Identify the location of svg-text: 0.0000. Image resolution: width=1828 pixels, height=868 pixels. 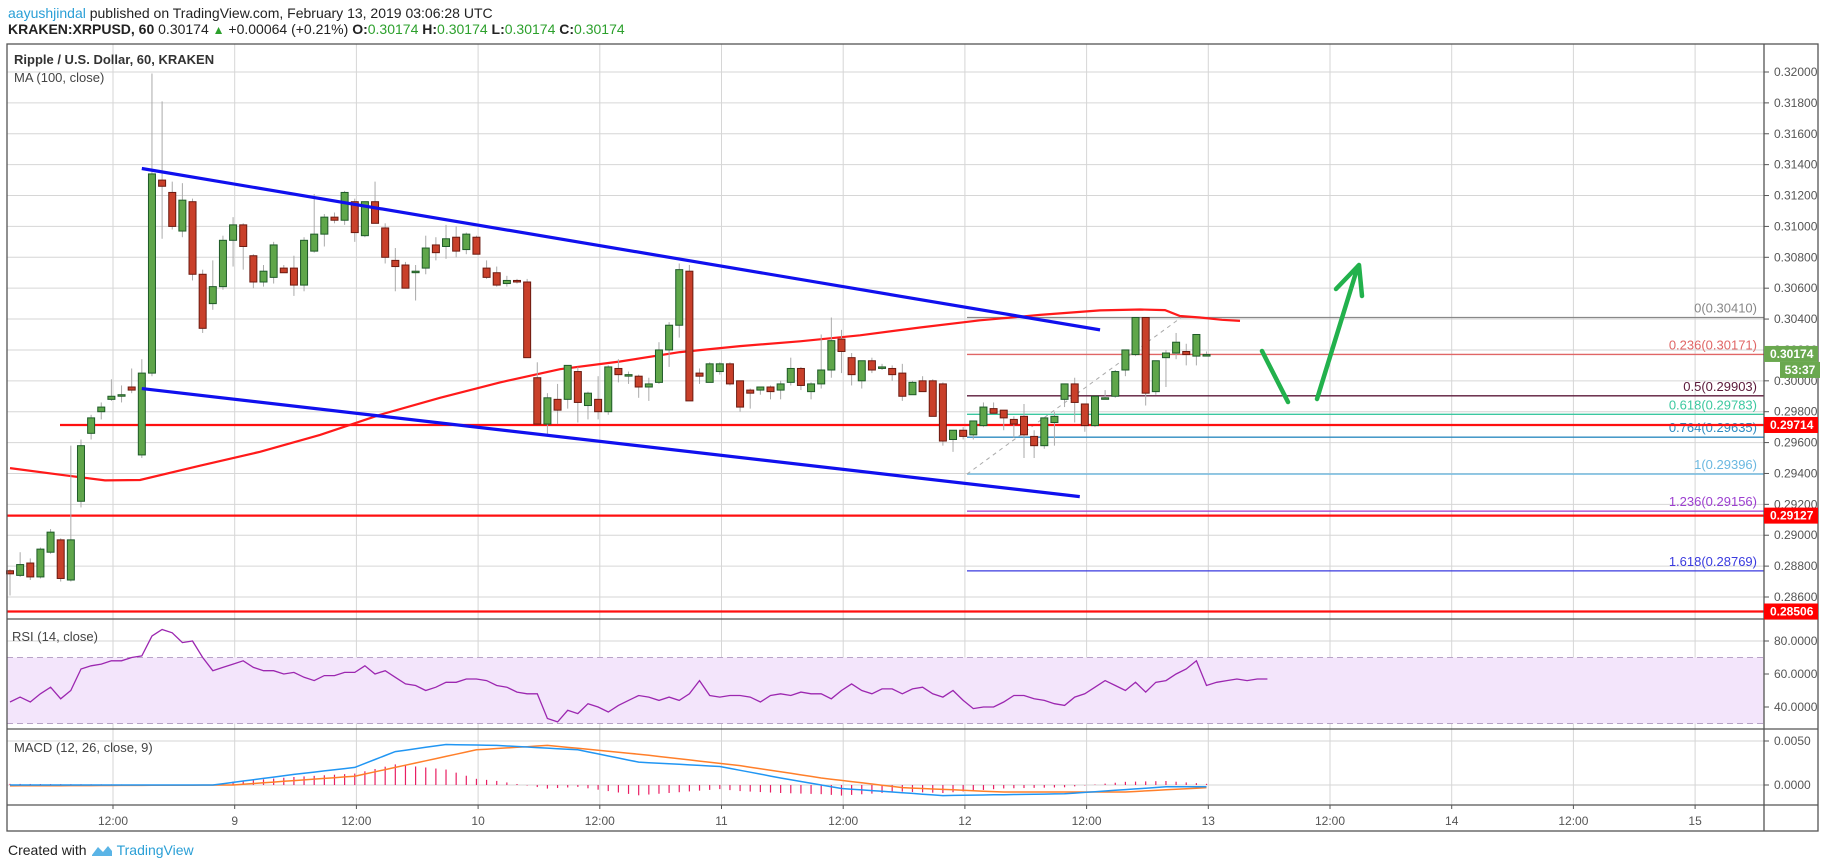
(1792, 785).